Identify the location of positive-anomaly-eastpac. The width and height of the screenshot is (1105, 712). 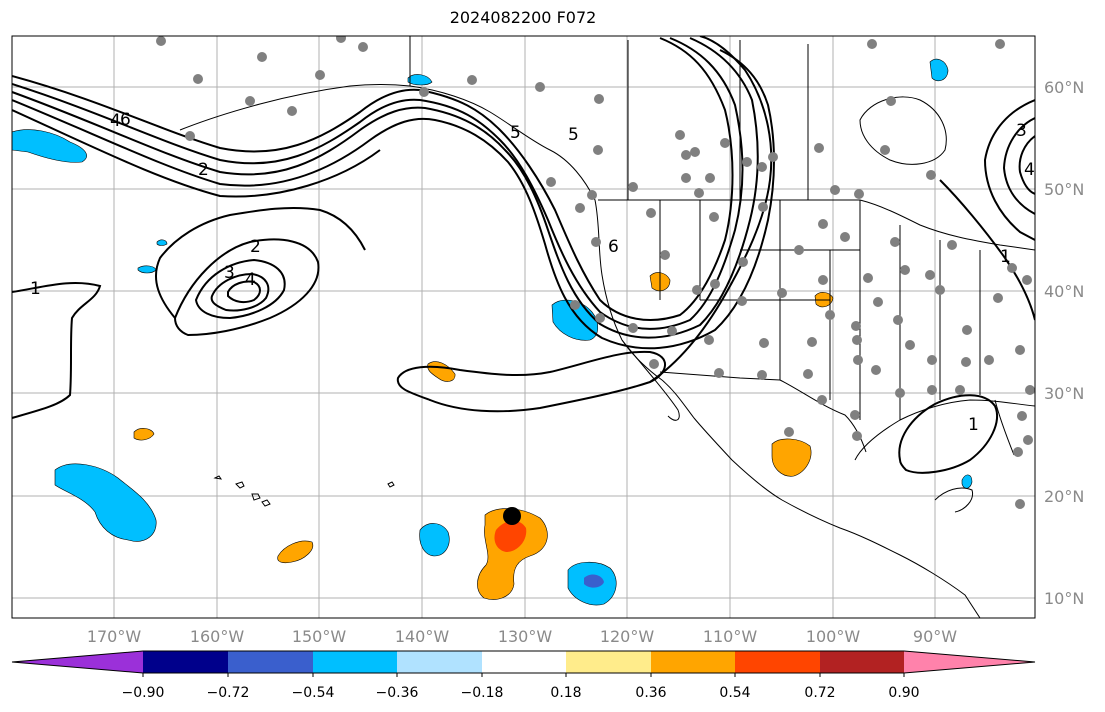
(512, 554).